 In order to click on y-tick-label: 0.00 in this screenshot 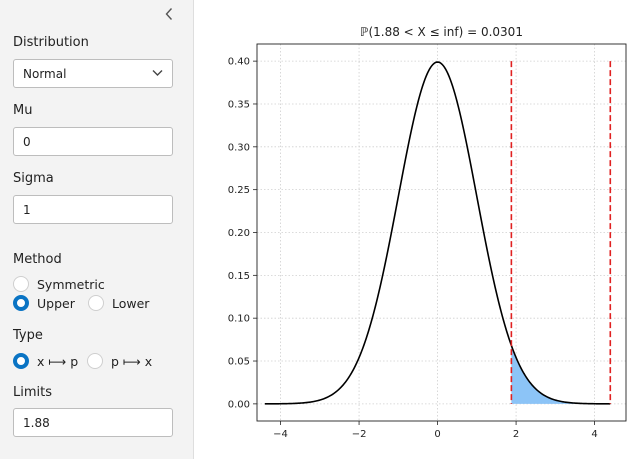, I will do `click(239, 404)`.